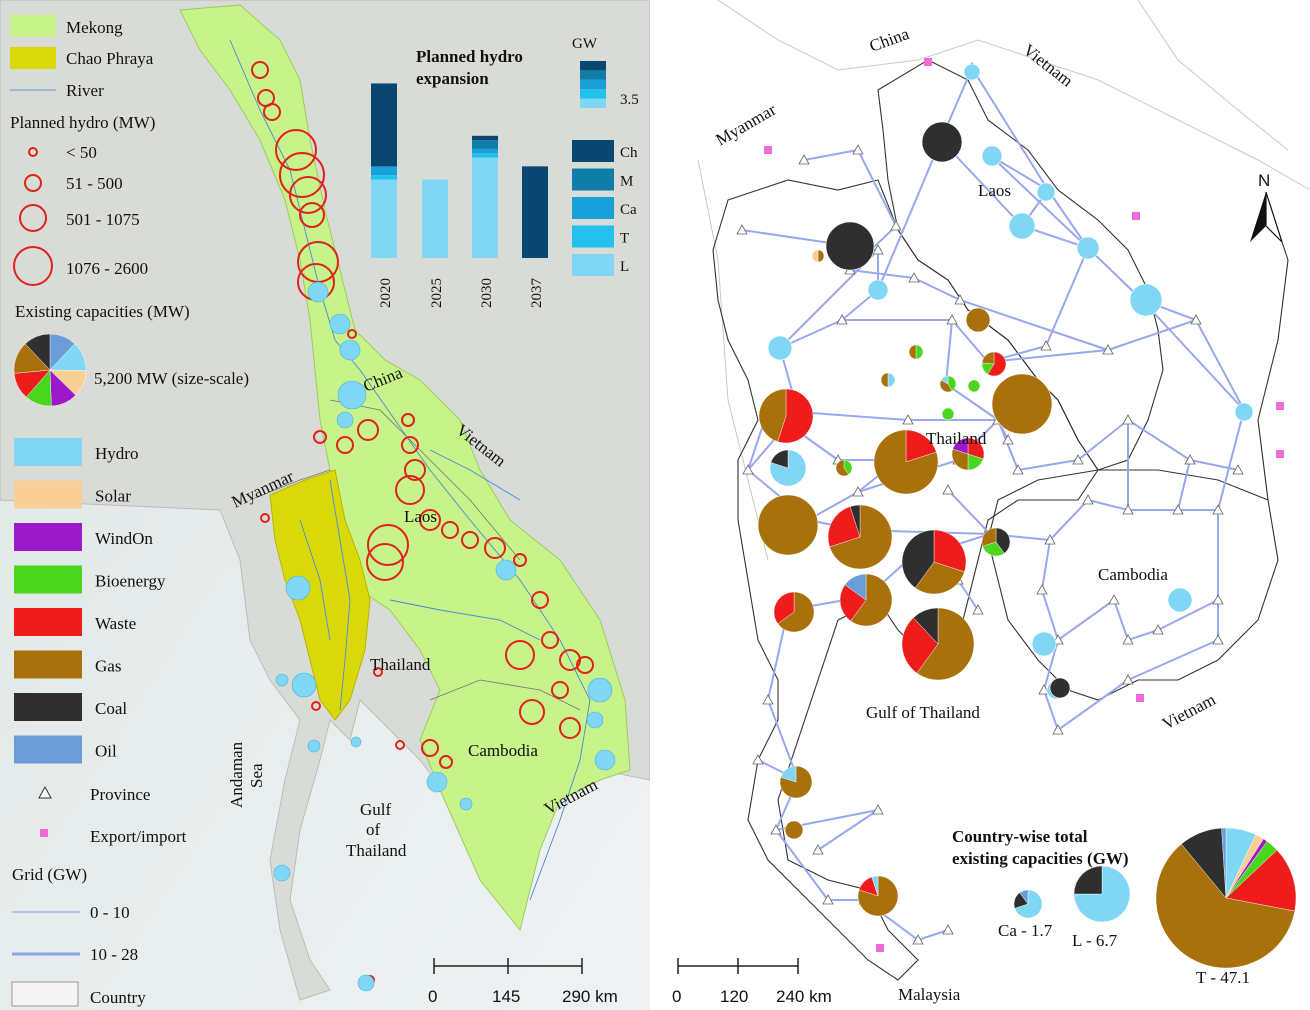 This screenshot has width=1310, height=1010. I want to click on legend-existing-size-pie, so click(50, 370).